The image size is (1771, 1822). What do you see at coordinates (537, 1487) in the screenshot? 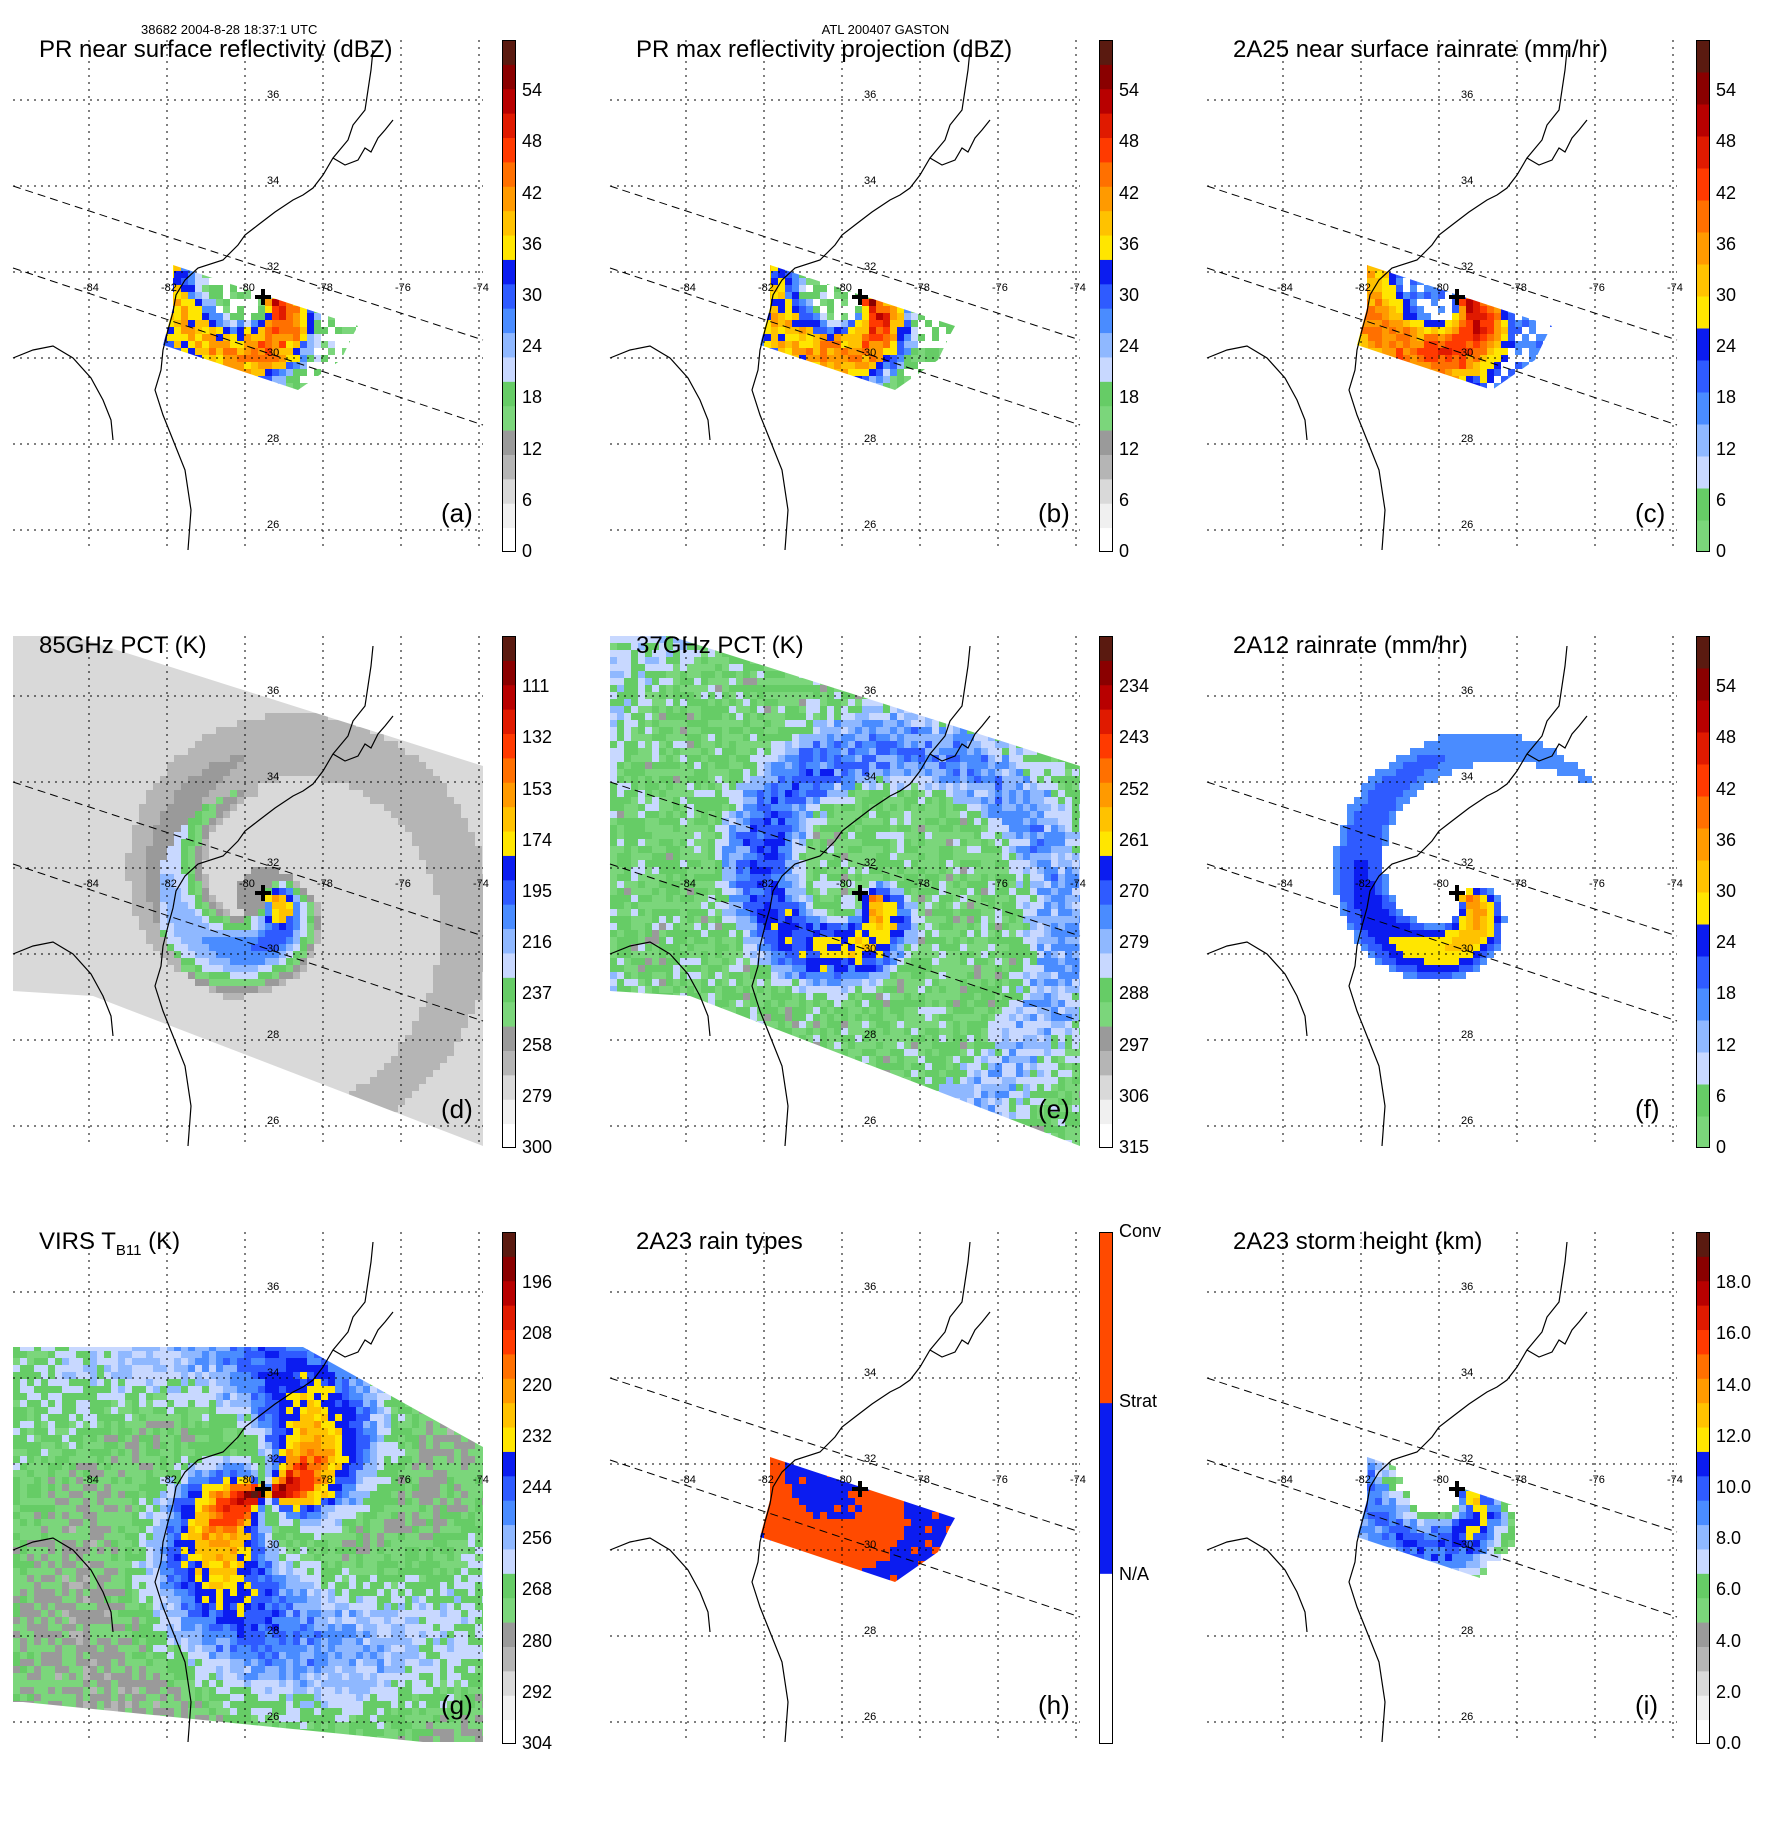
I see `colorbar-tick: 244` at bounding box center [537, 1487].